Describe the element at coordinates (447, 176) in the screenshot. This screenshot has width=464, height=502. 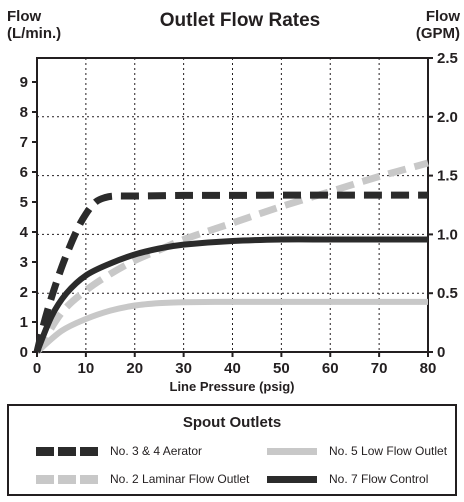
I see `right-tick-label: 1.5` at that location.